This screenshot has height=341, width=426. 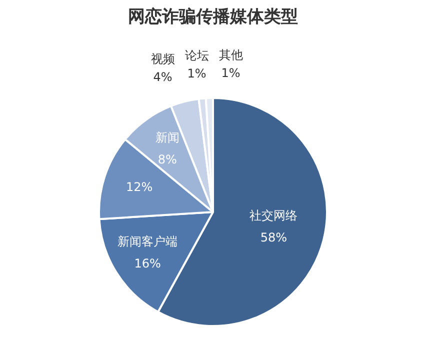 I want to click on data-label: 16%, so click(x=147, y=263).